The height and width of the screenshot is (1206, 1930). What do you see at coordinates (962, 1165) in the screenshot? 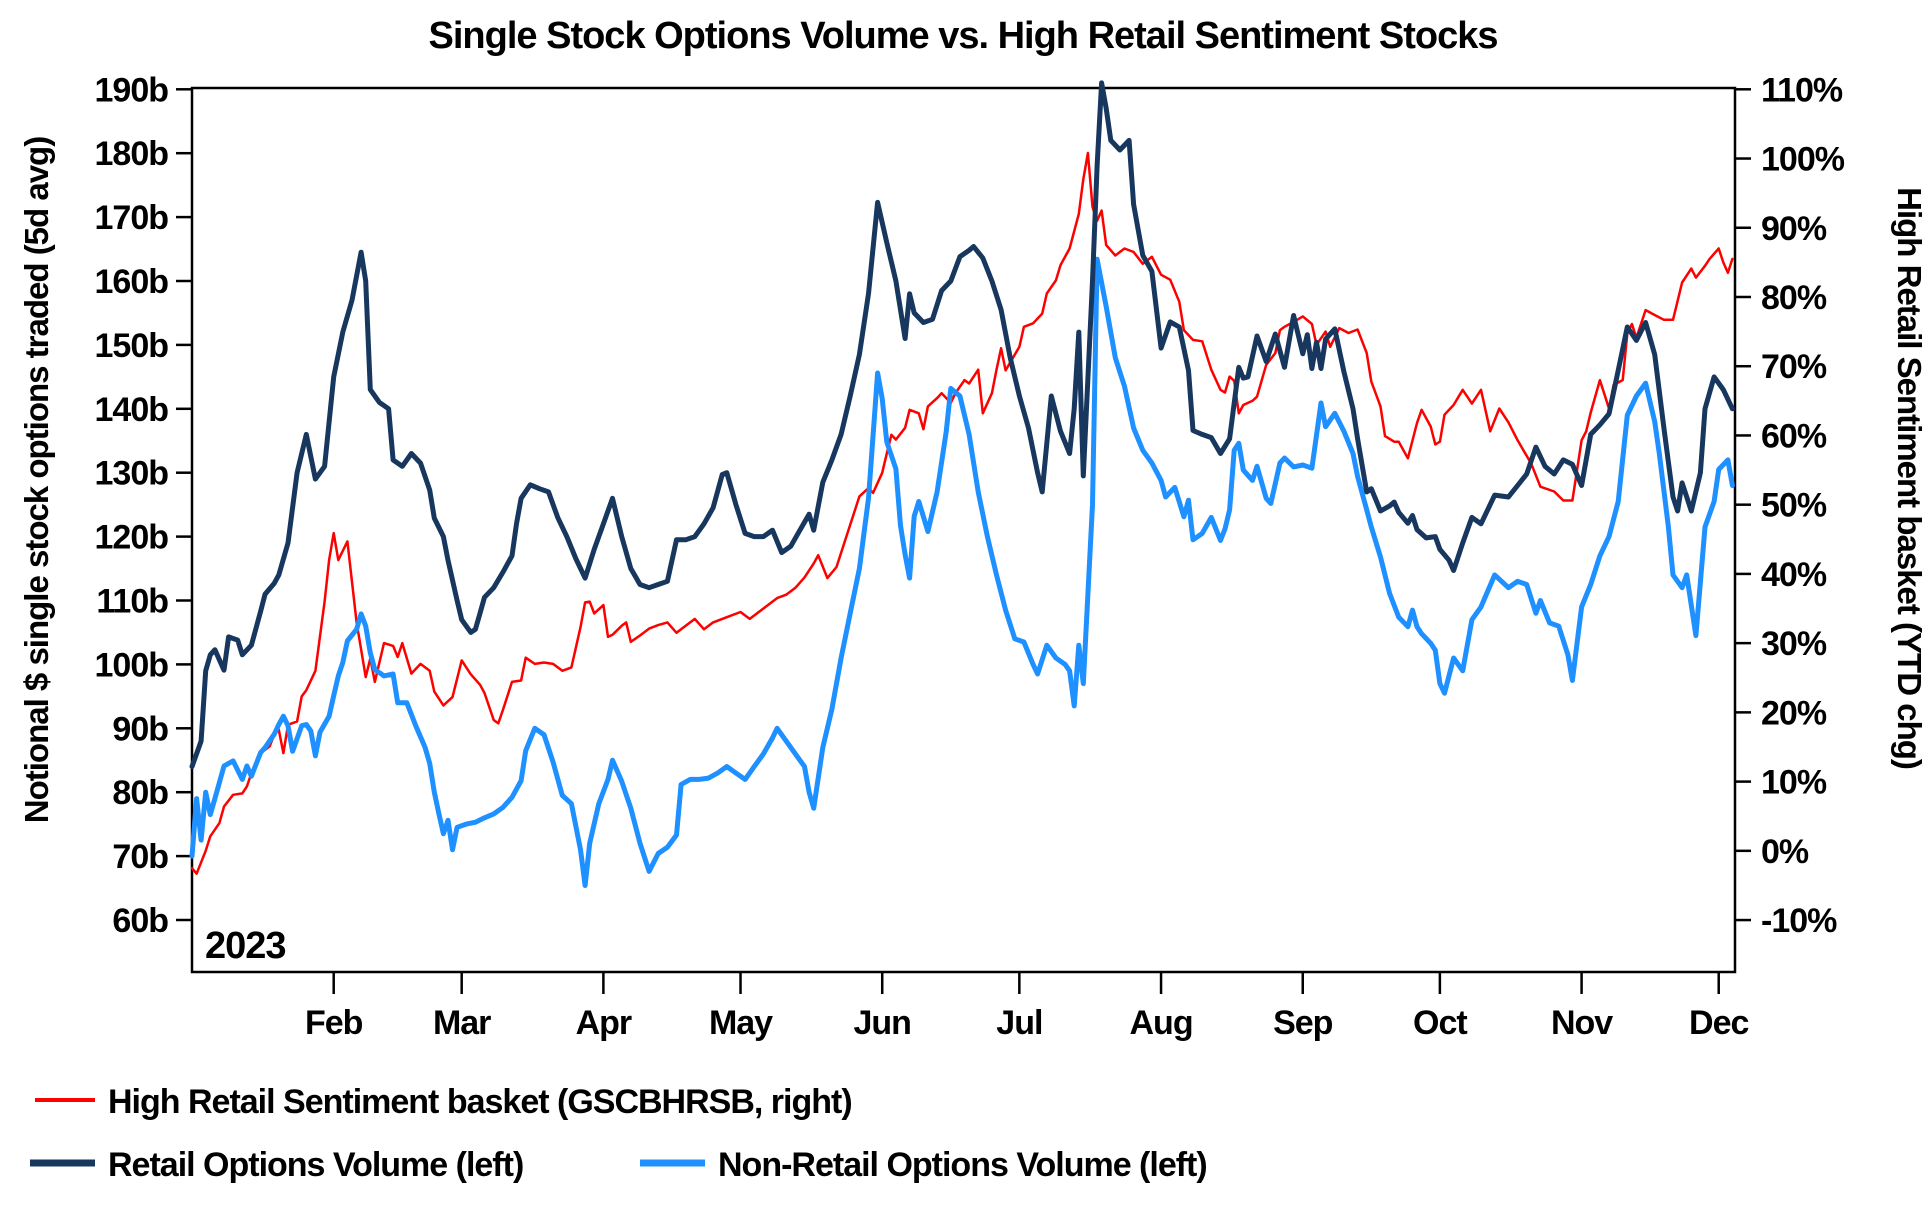
I see `legend-label-non-retail-options-volume: Non-Retail Options Volume (left)` at bounding box center [962, 1165].